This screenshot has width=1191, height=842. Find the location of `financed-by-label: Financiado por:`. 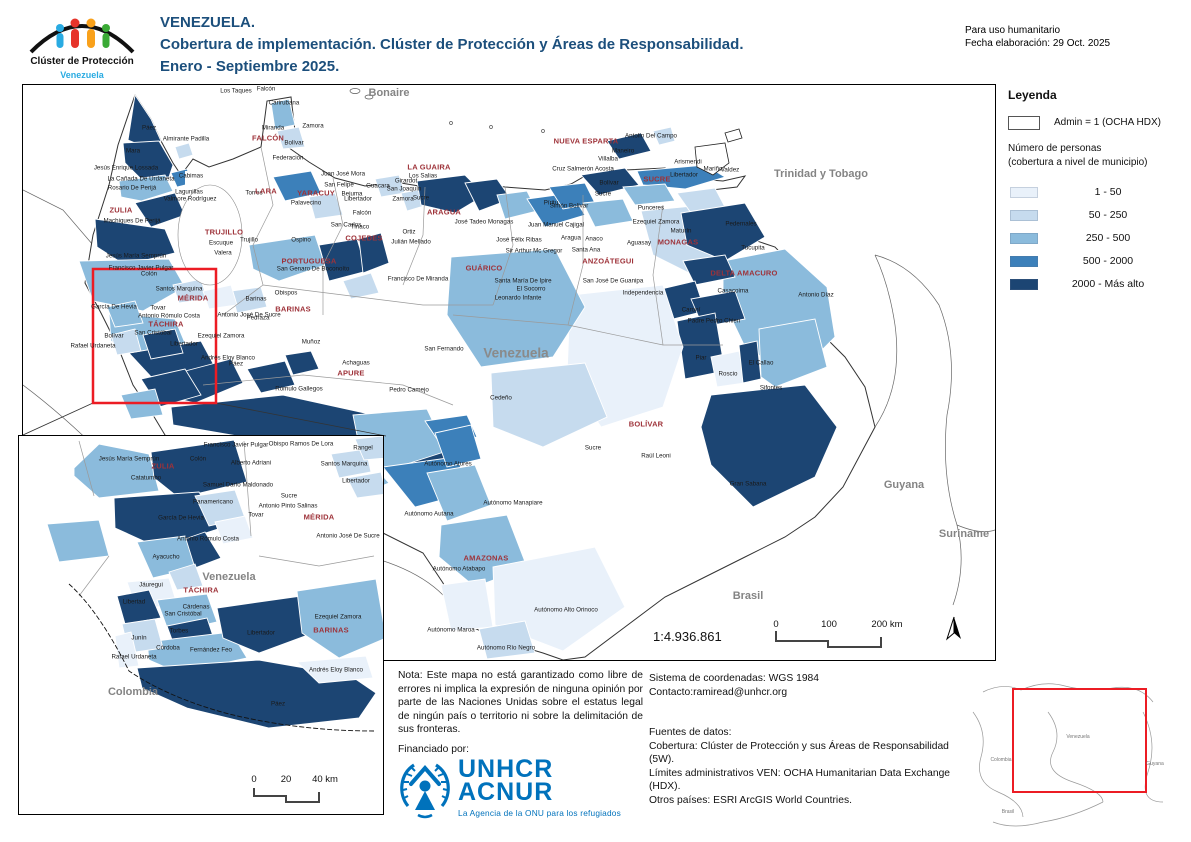

financed-by-label: Financiado por: is located at coordinates (433, 749).